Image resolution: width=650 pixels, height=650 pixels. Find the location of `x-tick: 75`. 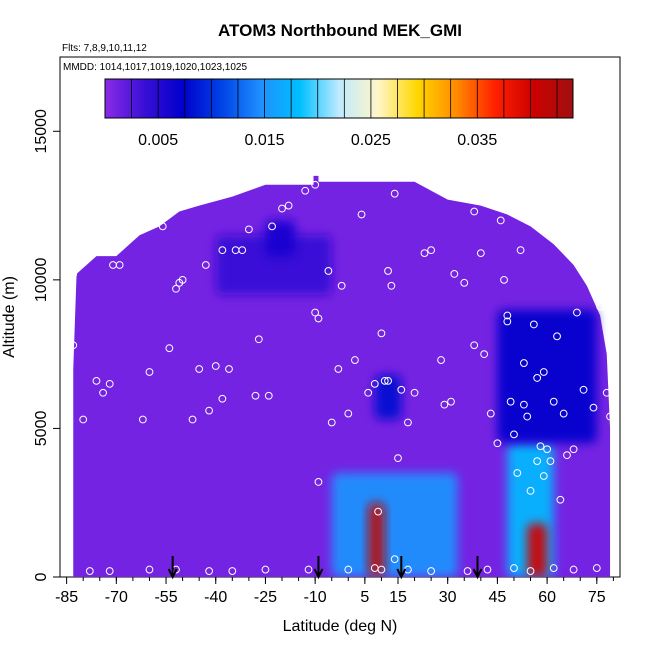

x-tick: 75 is located at coordinates (597, 591).